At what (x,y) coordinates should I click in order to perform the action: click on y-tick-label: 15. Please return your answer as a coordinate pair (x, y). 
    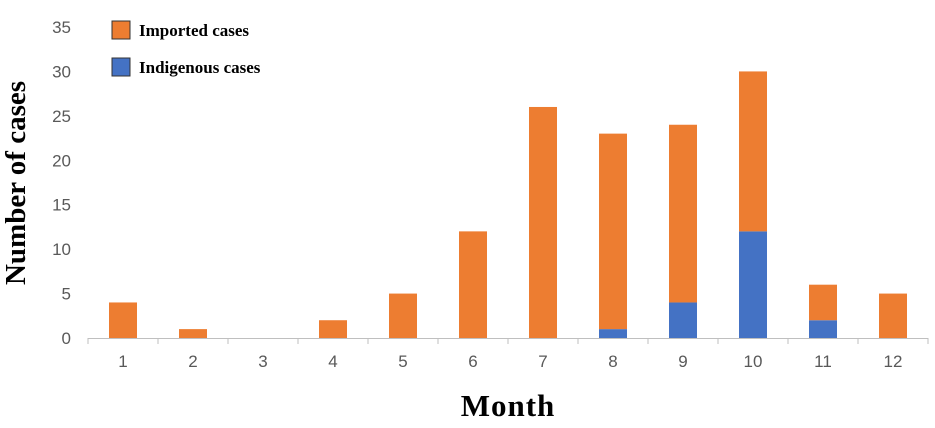
    Looking at the image, I should click on (61, 205).